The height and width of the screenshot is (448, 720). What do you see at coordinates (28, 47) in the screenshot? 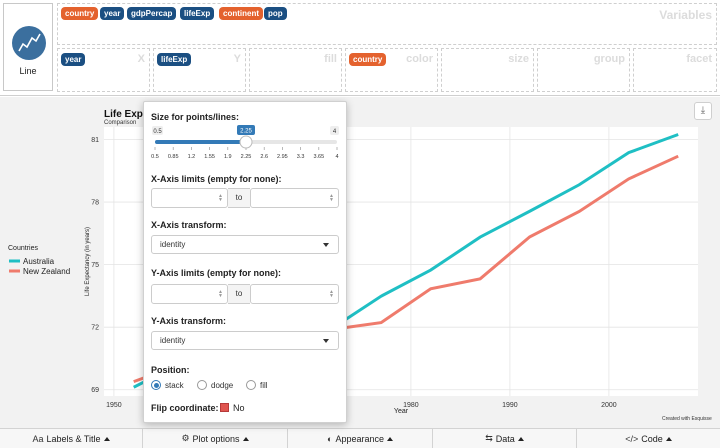
I see `geom-selector: Line` at bounding box center [28, 47].